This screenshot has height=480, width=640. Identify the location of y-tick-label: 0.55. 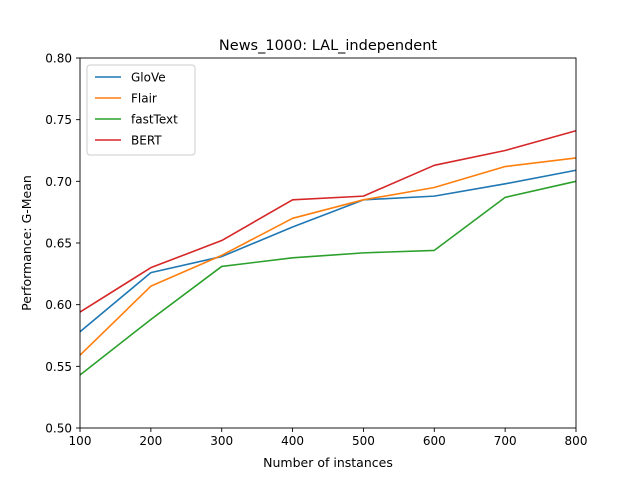
(58, 367).